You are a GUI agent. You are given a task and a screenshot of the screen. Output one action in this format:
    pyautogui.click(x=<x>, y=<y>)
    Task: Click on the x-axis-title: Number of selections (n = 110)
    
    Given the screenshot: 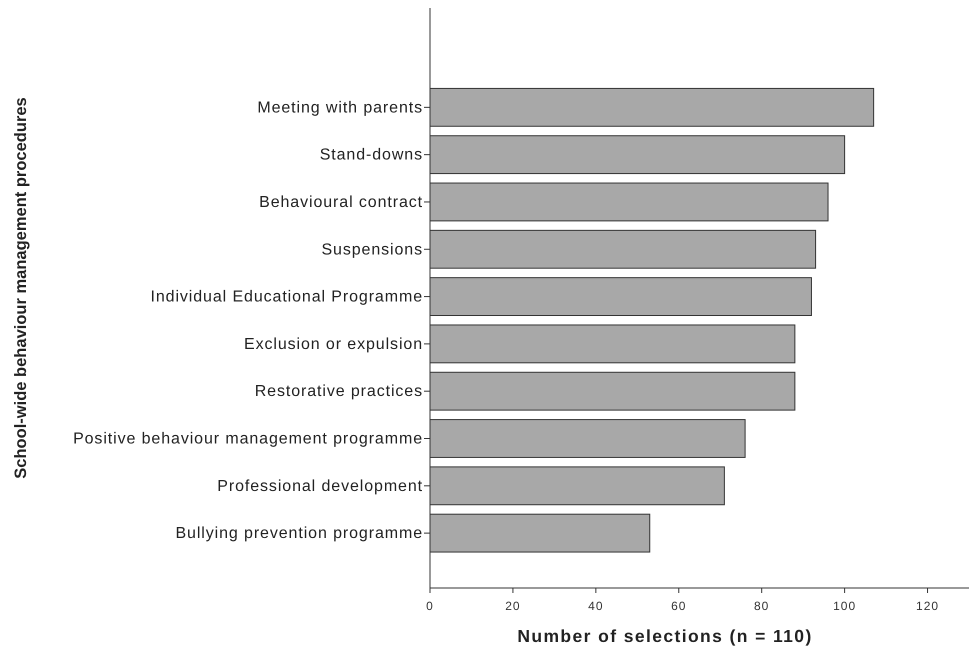 What is the action you would take?
    pyautogui.click(x=665, y=636)
    